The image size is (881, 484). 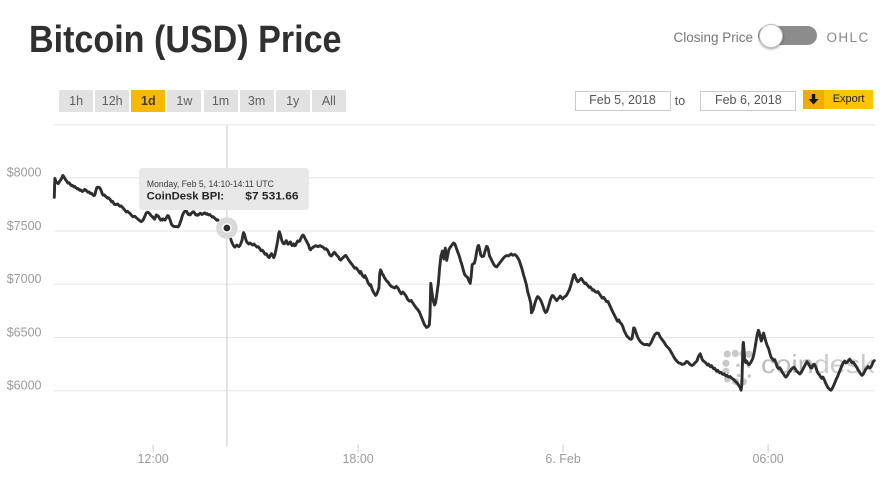 I want to click on svg-text: 6. Feb, so click(x=562, y=459).